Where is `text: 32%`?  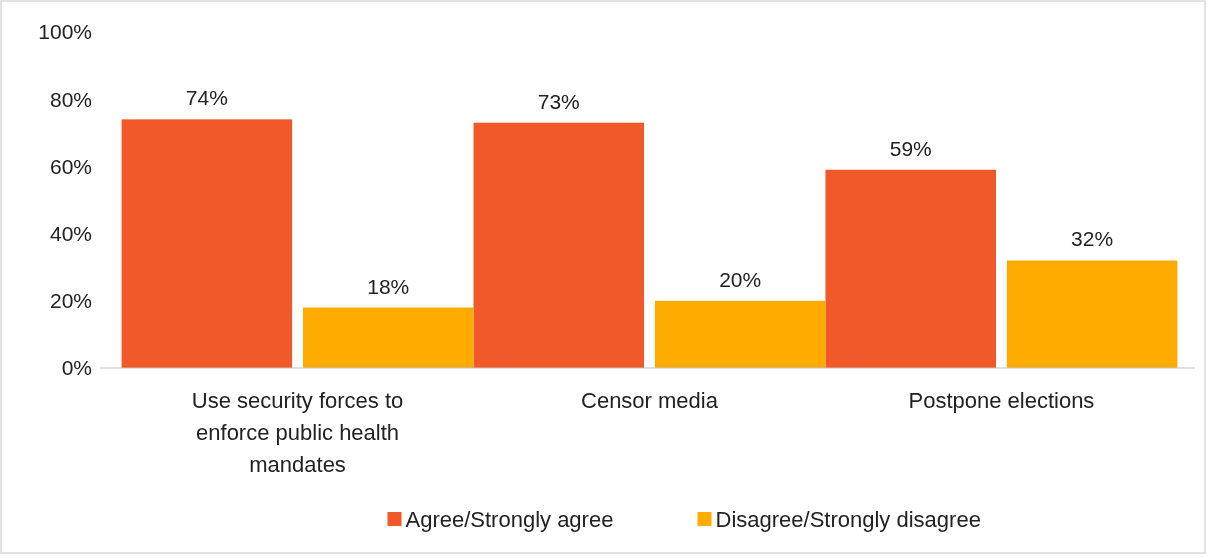
text: 32% is located at coordinates (1092, 239).